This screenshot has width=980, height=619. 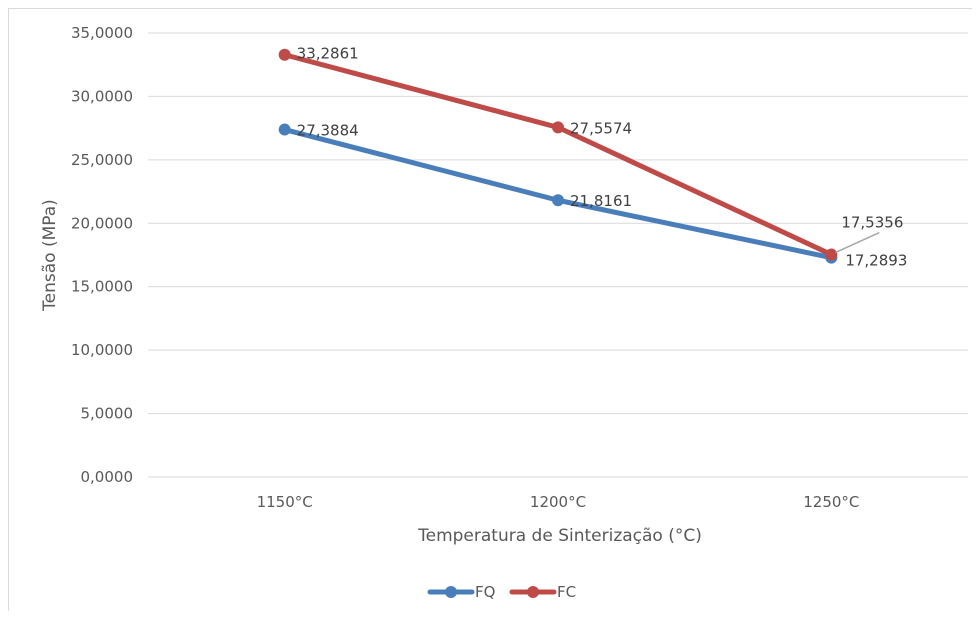 What do you see at coordinates (107, 477) in the screenshot?
I see `y-tick-label: 0,0000` at bounding box center [107, 477].